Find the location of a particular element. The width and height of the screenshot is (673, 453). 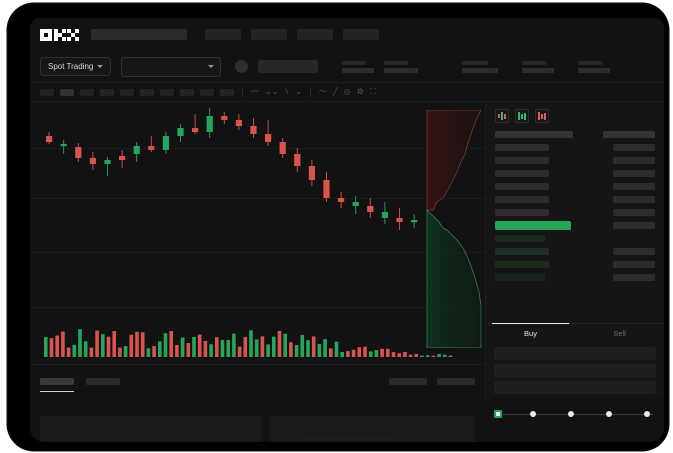

compare-icon: ⌄⌄ is located at coordinates (272, 91).